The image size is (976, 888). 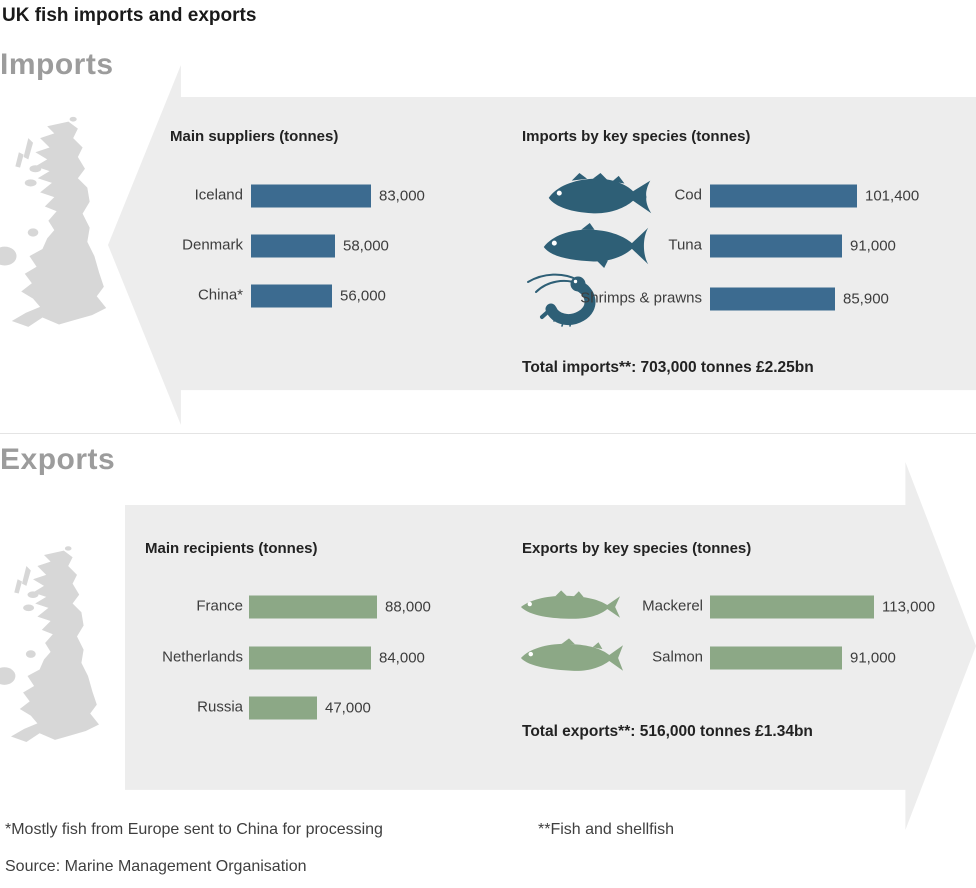 What do you see at coordinates (565, 299) in the screenshot?
I see `shrimp-icon` at bounding box center [565, 299].